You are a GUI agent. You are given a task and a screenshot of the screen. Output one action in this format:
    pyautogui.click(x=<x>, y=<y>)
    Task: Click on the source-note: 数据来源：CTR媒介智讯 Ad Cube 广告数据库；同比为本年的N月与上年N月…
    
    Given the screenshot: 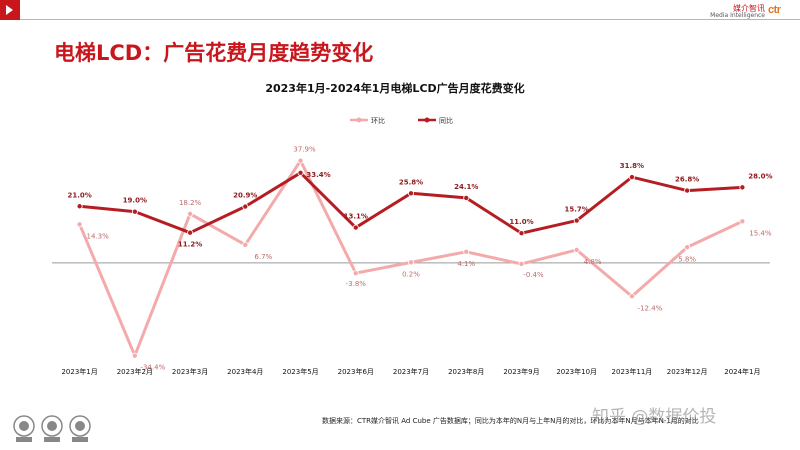 What is the action you would take?
    pyautogui.click(x=510, y=421)
    